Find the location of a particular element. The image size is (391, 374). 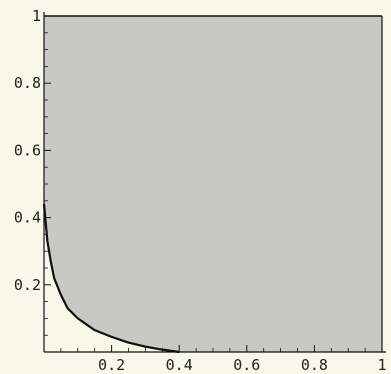

y-tick-label: 1 is located at coordinates (36, 16).